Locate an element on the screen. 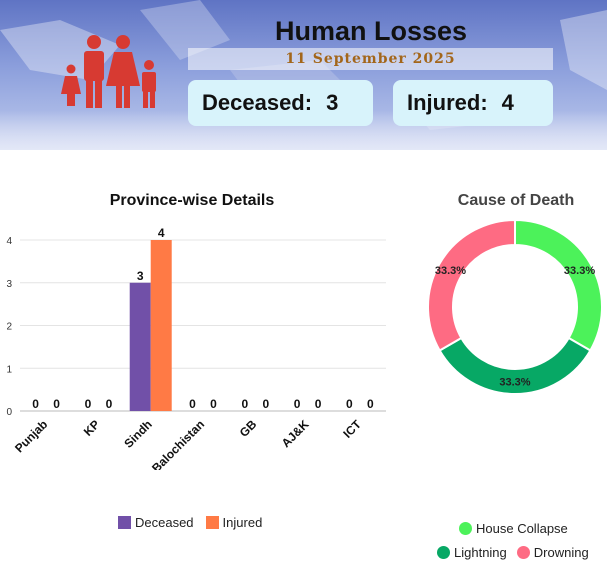 The image size is (607, 566). bar-legend: Deceased Injured is located at coordinates (190, 522).